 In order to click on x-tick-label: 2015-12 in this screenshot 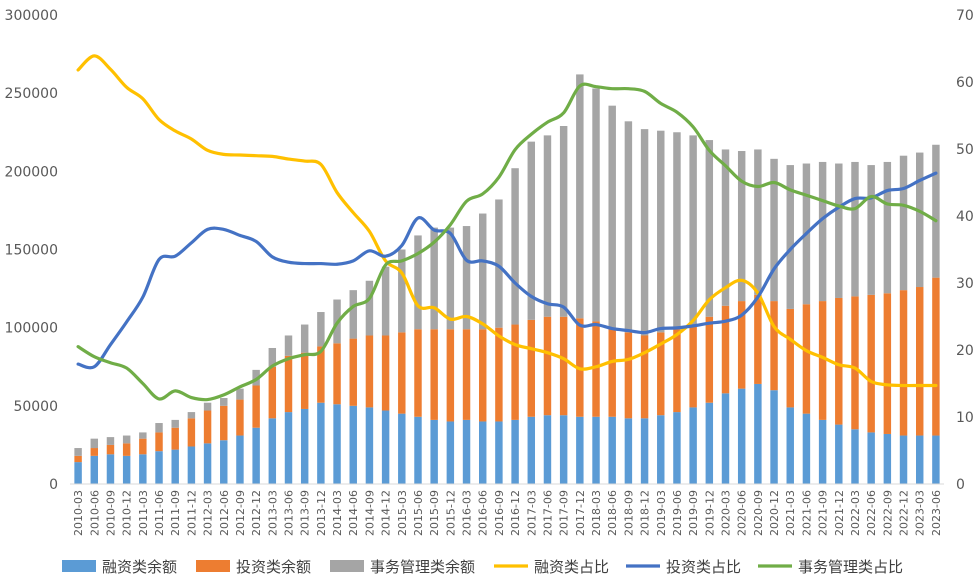, I will do `click(450, 513)`.